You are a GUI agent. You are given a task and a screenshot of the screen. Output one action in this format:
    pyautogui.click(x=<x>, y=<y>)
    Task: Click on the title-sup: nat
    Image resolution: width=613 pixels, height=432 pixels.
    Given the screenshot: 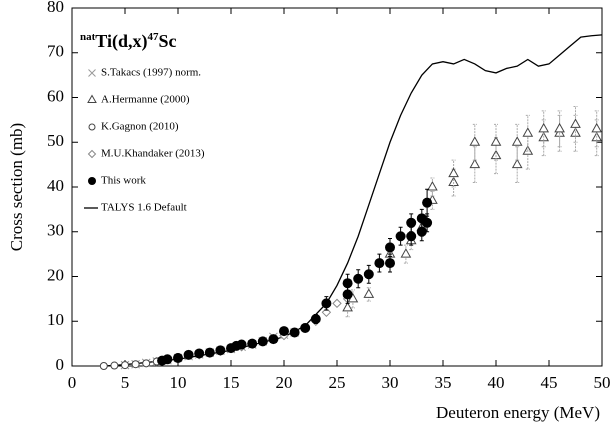 What is the action you would take?
    pyautogui.click(x=88, y=37)
    